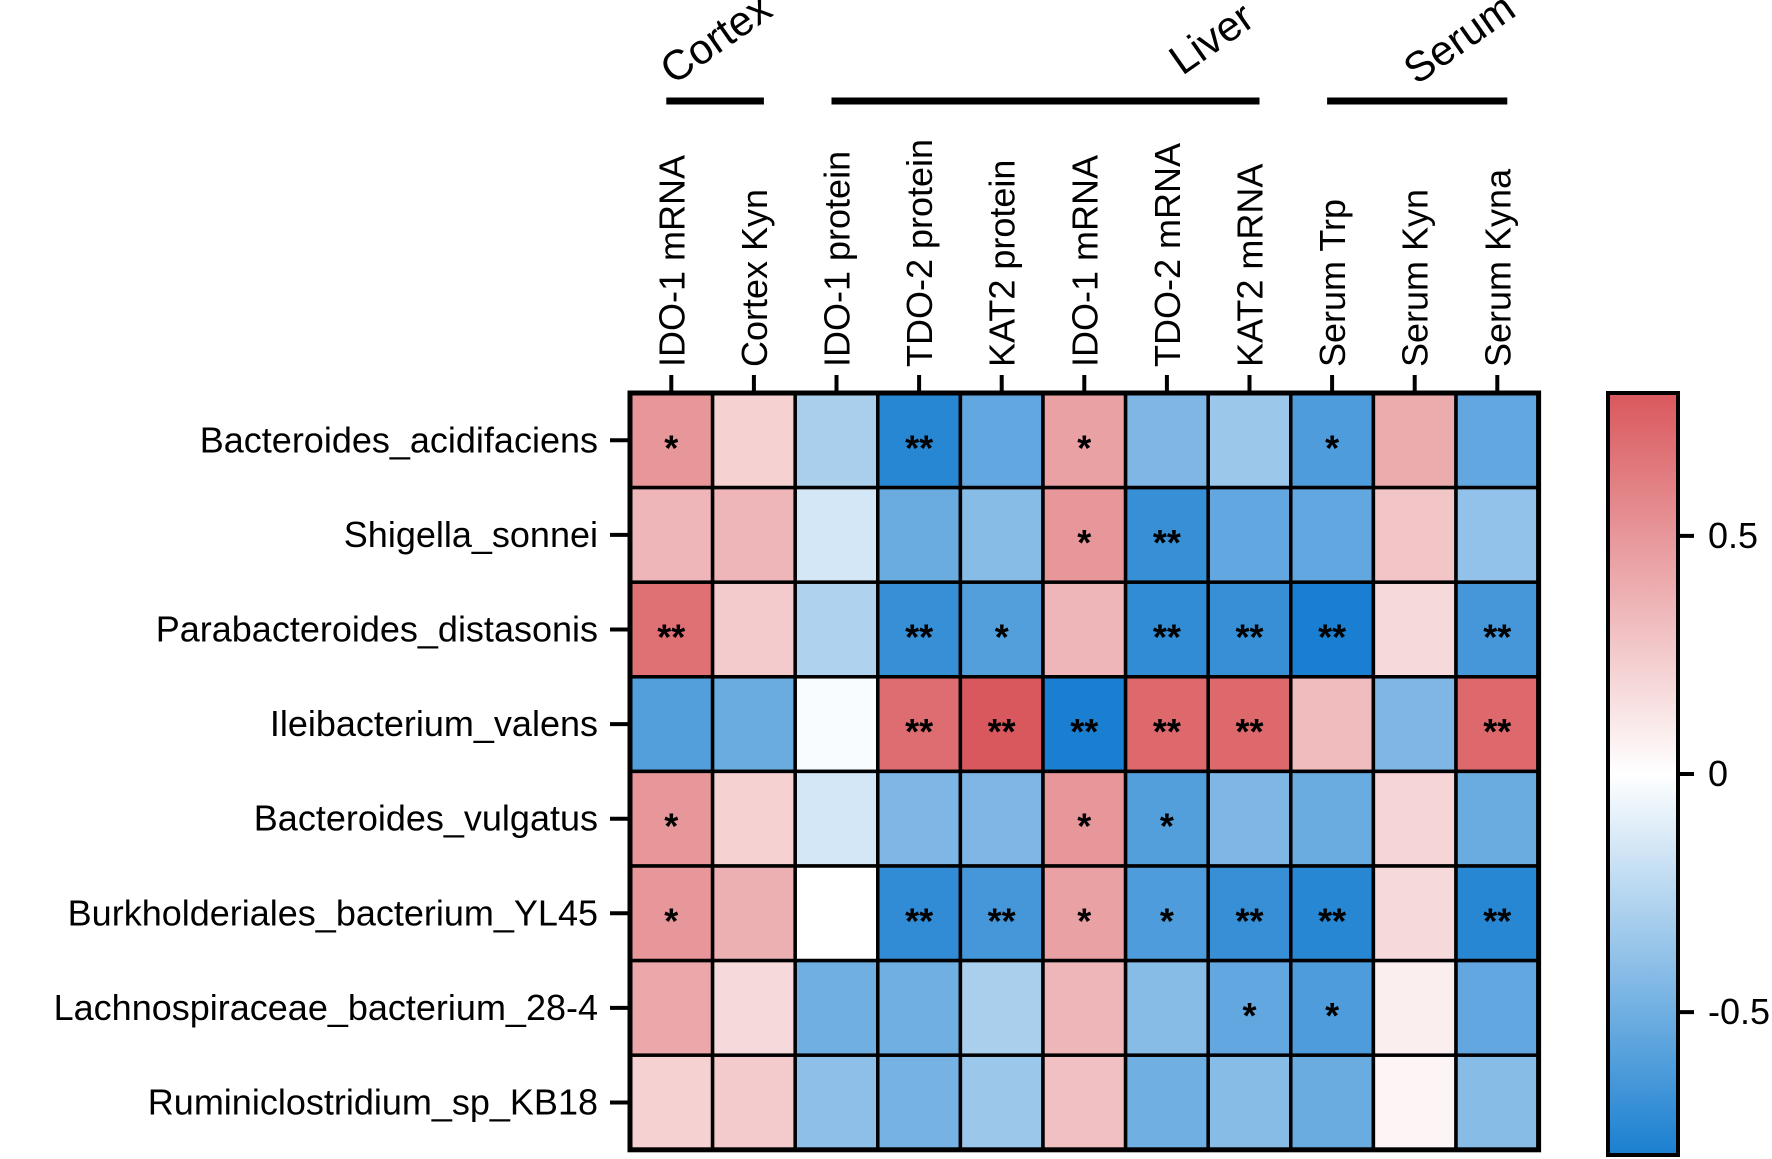 The width and height of the screenshot is (1772, 1159). I want to click on column-label: TDO-2 mRNA, so click(1167, 255).